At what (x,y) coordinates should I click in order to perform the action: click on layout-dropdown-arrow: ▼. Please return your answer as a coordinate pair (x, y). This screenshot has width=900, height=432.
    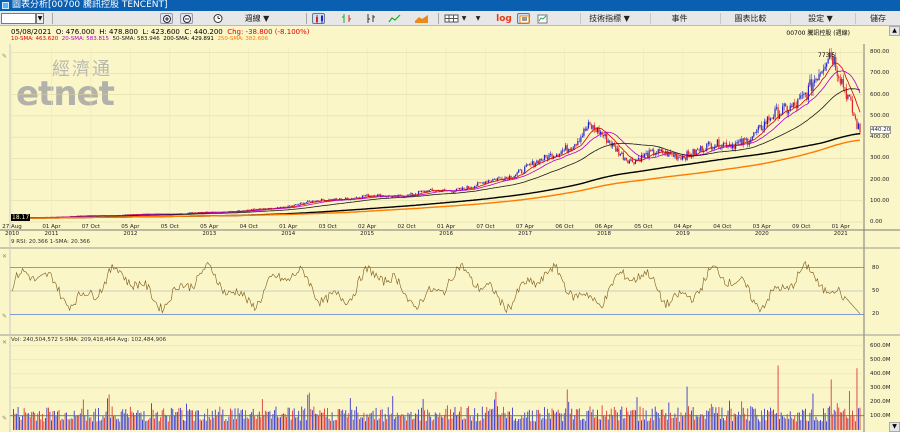
    Looking at the image, I should click on (478, 18).